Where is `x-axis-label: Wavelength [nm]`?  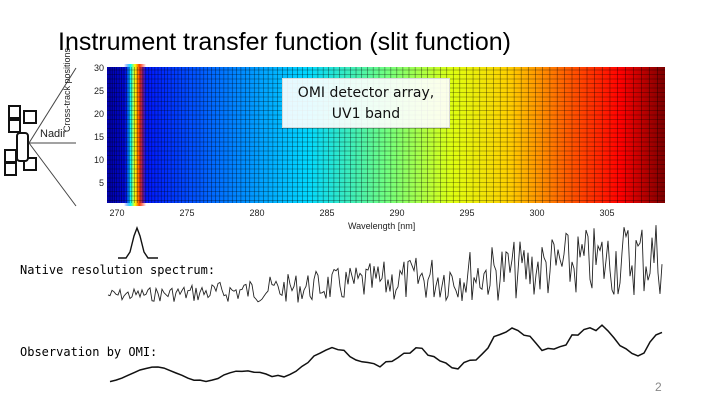
x-axis-label: Wavelength [nm] is located at coordinates (382, 226).